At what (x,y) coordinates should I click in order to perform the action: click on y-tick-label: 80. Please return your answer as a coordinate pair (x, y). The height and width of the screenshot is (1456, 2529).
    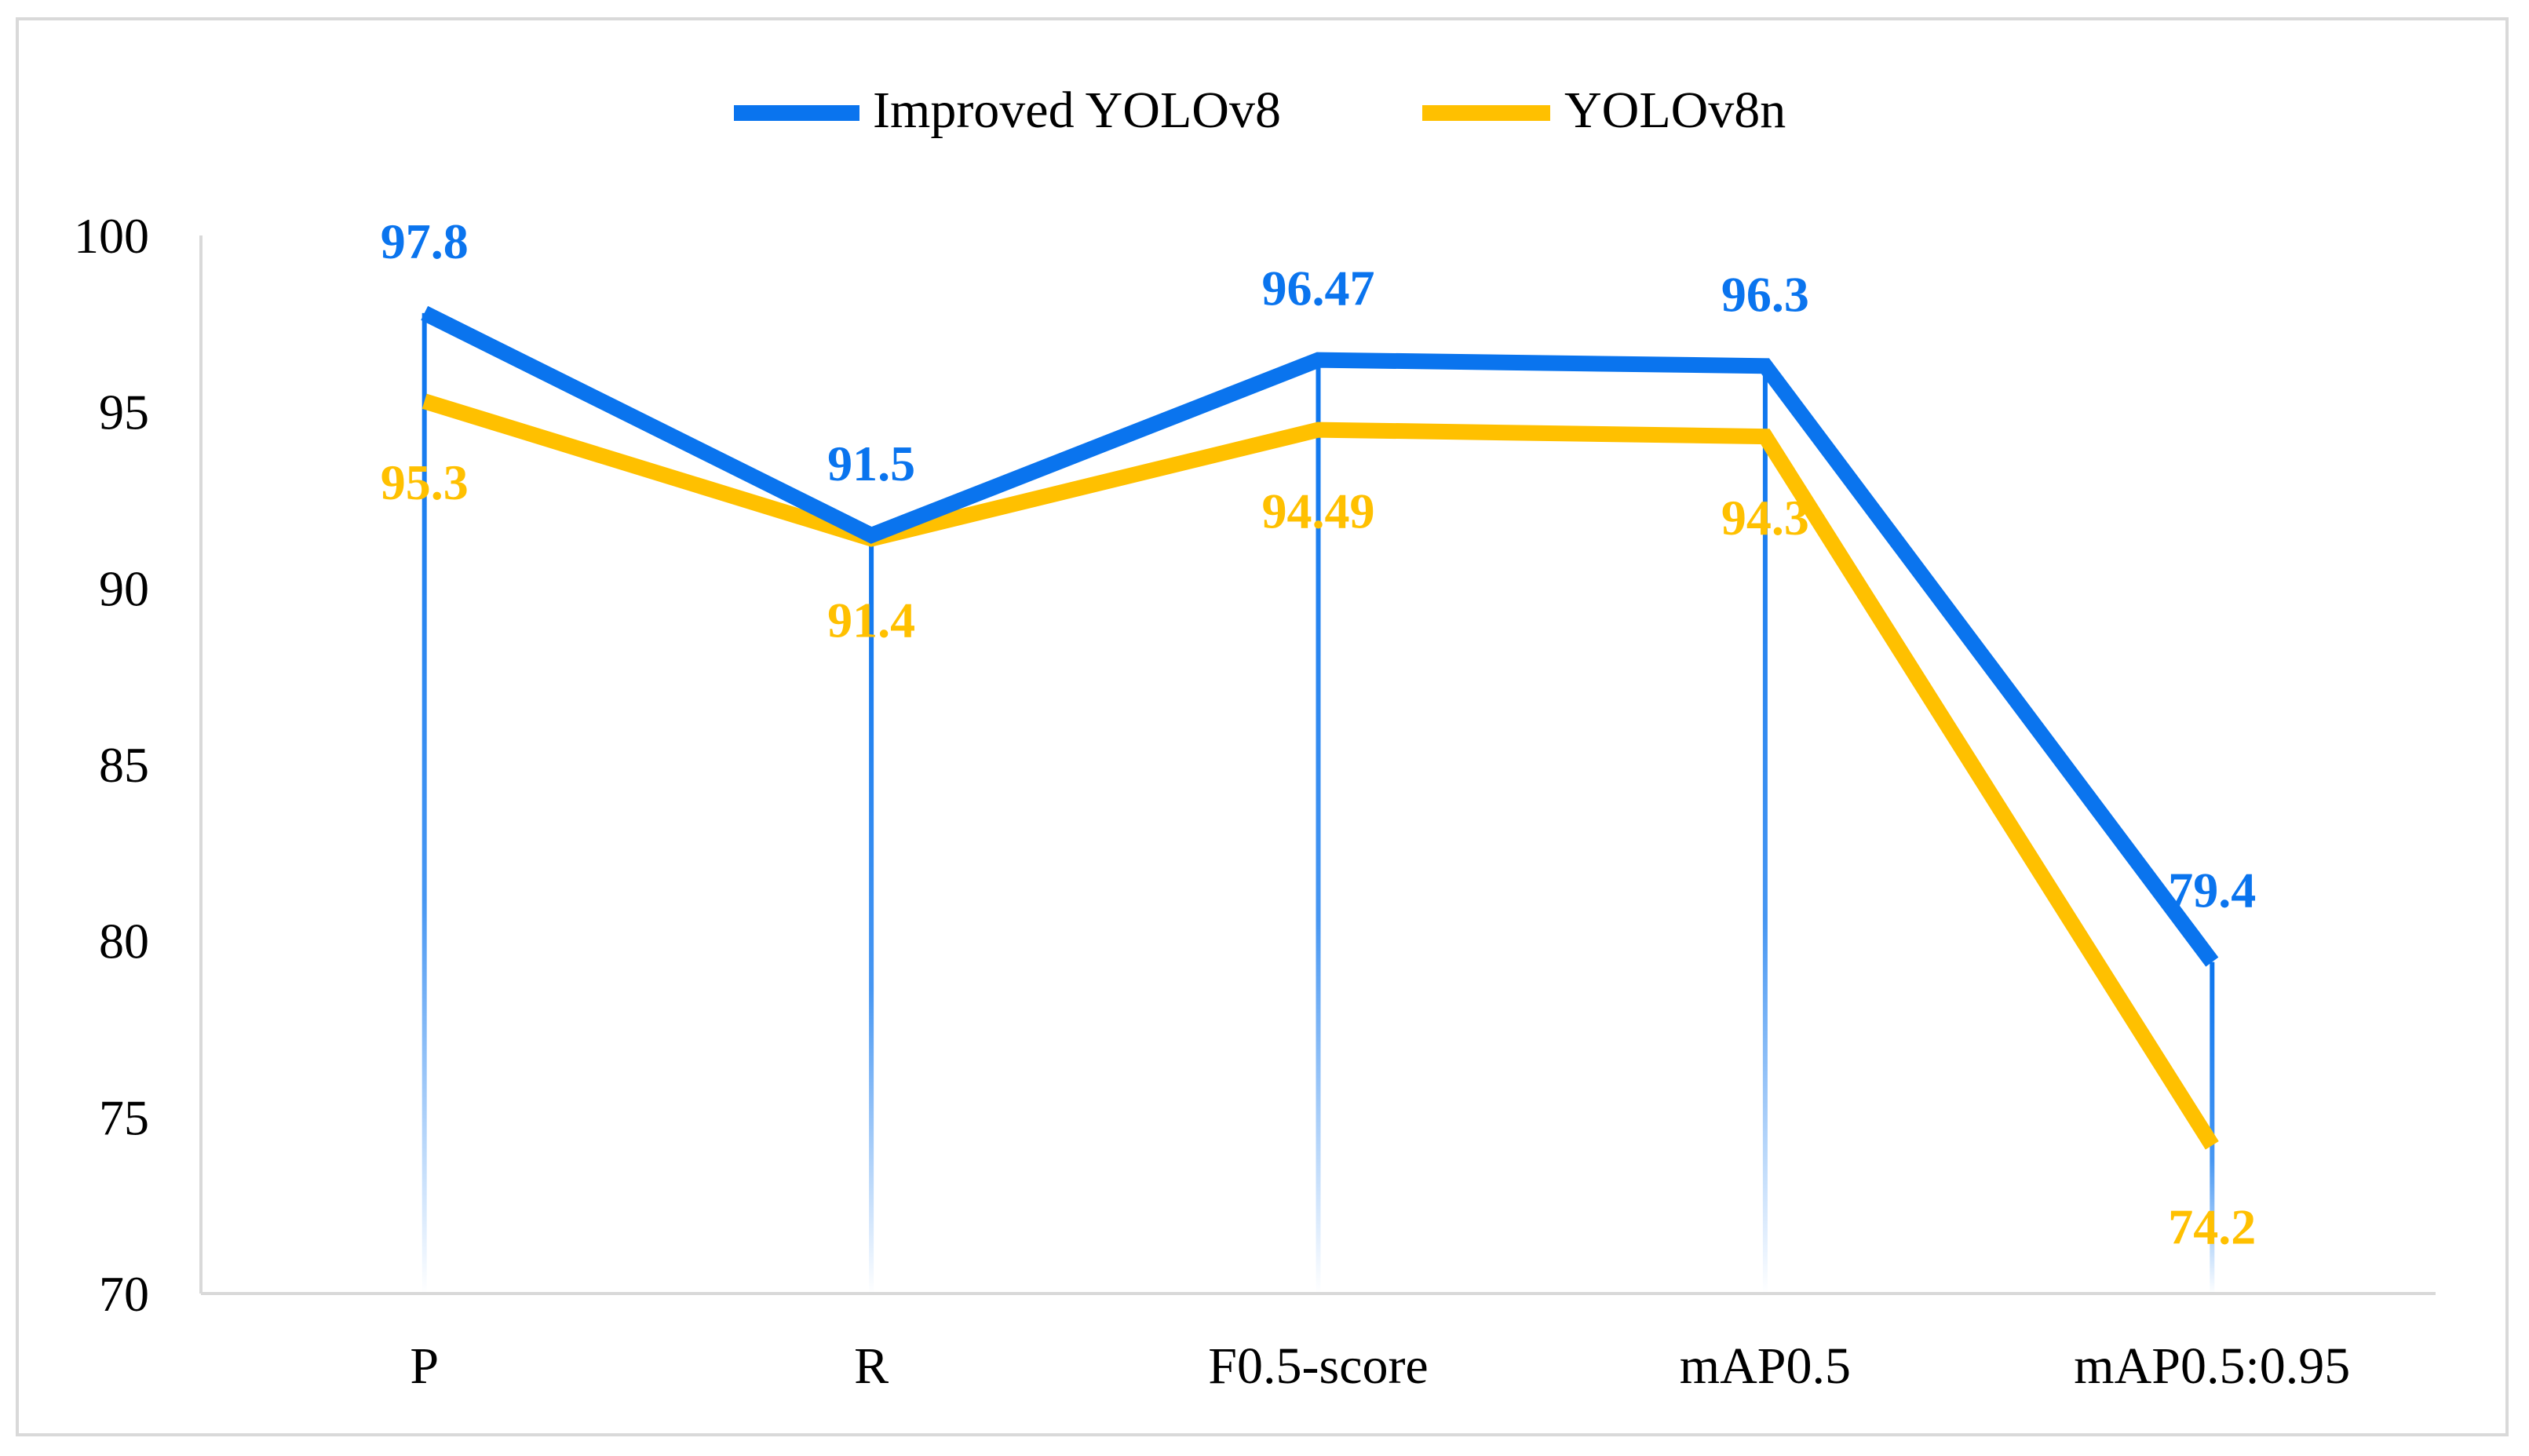
    Looking at the image, I should click on (124, 941).